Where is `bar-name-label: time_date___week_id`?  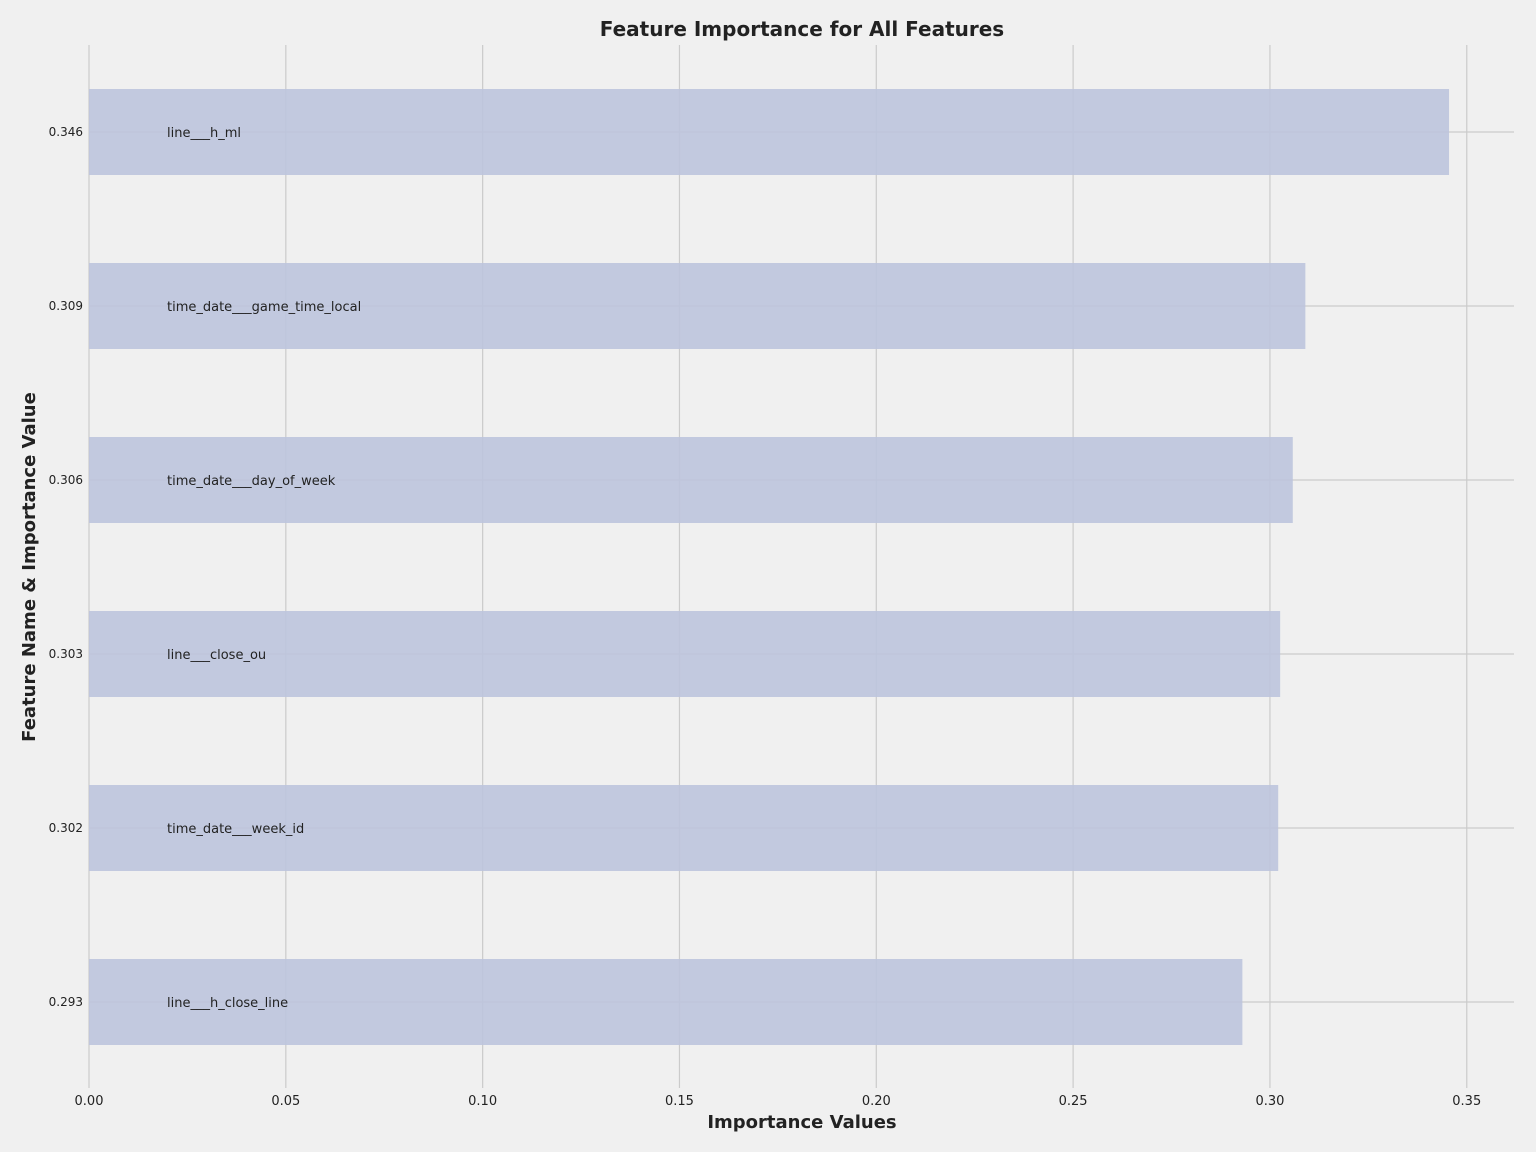
bar-name-label: time_date___week_id is located at coordinates (235, 829).